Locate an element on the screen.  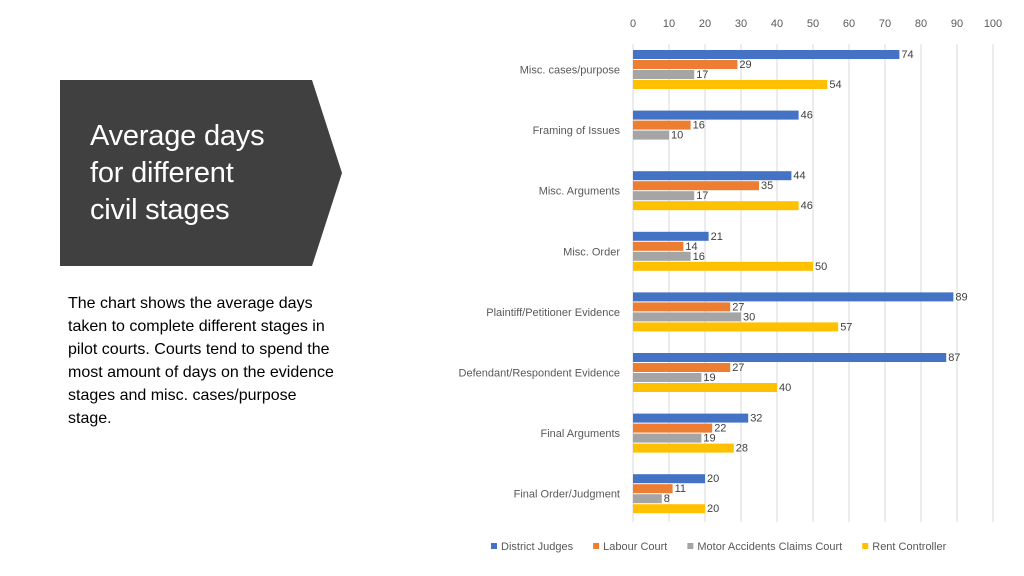
x-tick-label: 0 is located at coordinates (633, 24).